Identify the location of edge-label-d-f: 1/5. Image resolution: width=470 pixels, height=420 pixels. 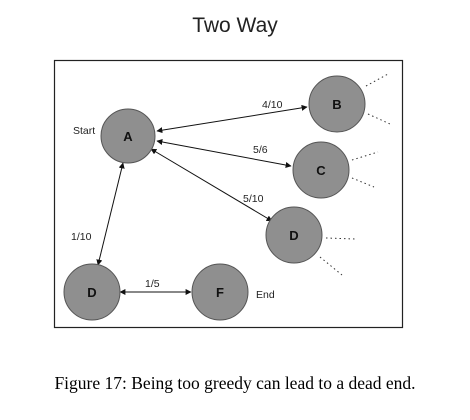
(152, 284).